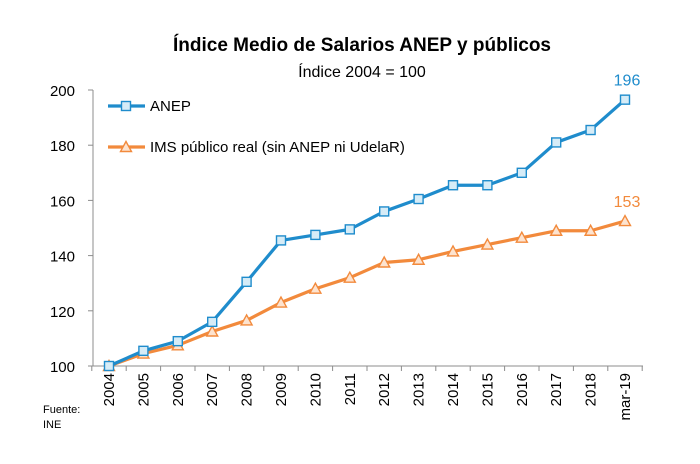 The width and height of the screenshot is (700, 464). What do you see at coordinates (170, 106) in the screenshot?
I see `legend-label: ANEP` at bounding box center [170, 106].